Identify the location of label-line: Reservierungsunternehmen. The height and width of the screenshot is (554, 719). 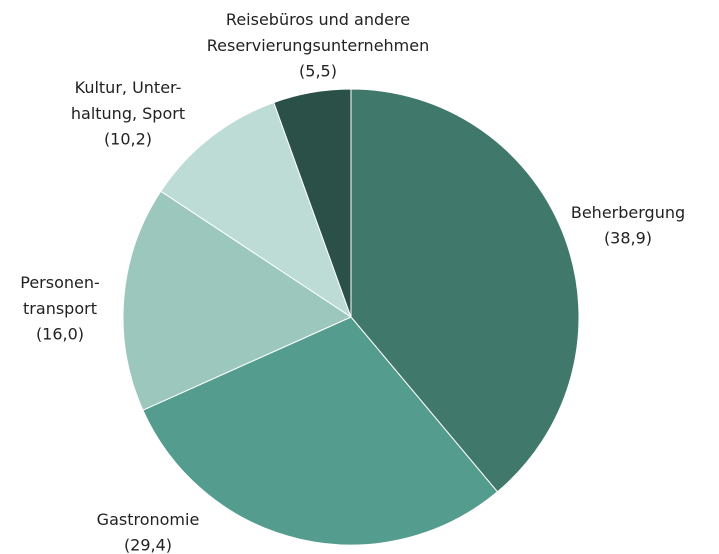
(318, 45).